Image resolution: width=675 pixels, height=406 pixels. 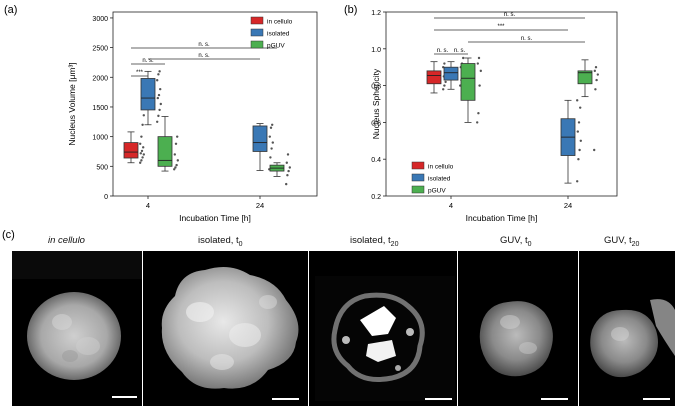 What do you see at coordinates (434, 77) in the screenshot?
I see `box-in-cellulo` at bounding box center [434, 77].